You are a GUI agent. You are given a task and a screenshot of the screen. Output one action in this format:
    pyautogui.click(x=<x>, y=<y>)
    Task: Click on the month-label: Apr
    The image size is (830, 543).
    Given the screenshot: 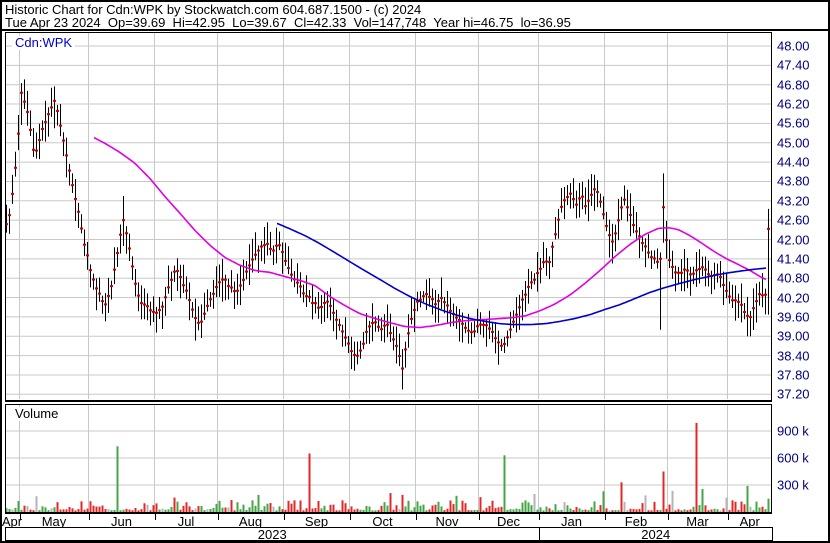 What is the action you would take?
    pyautogui.click(x=749, y=521)
    